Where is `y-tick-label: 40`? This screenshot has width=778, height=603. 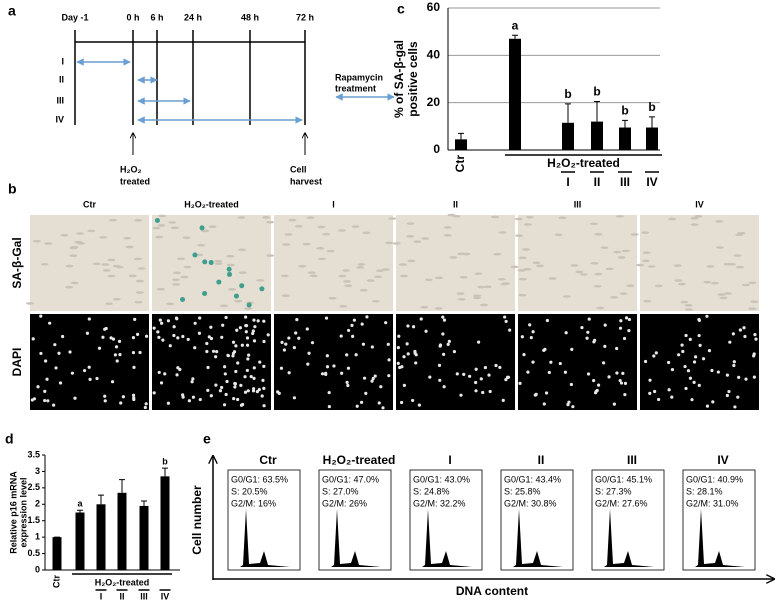
y-tick-label: 40 is located at coordinates (434, 55).